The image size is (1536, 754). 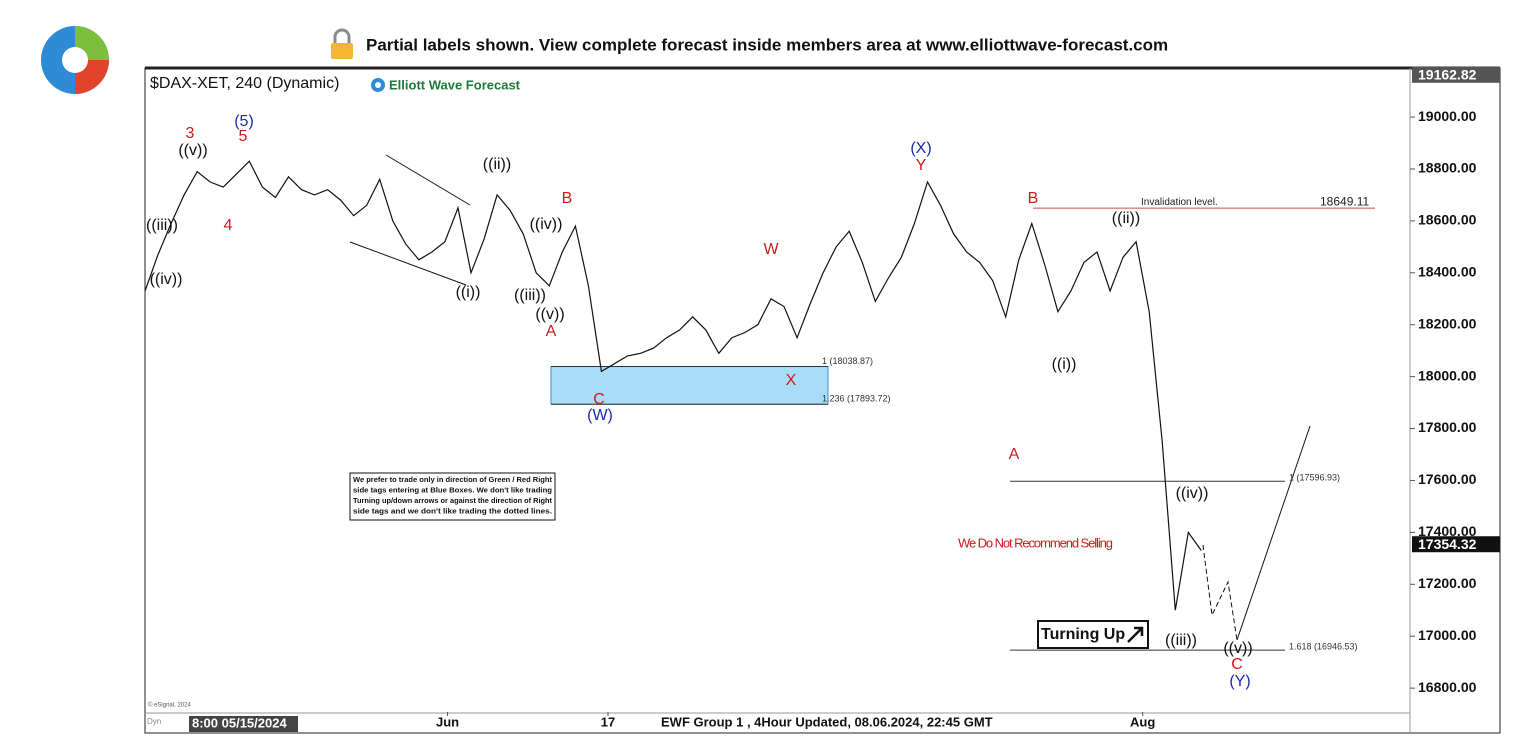 I want to click on wave-label: 5, so click(x=243, y=136).